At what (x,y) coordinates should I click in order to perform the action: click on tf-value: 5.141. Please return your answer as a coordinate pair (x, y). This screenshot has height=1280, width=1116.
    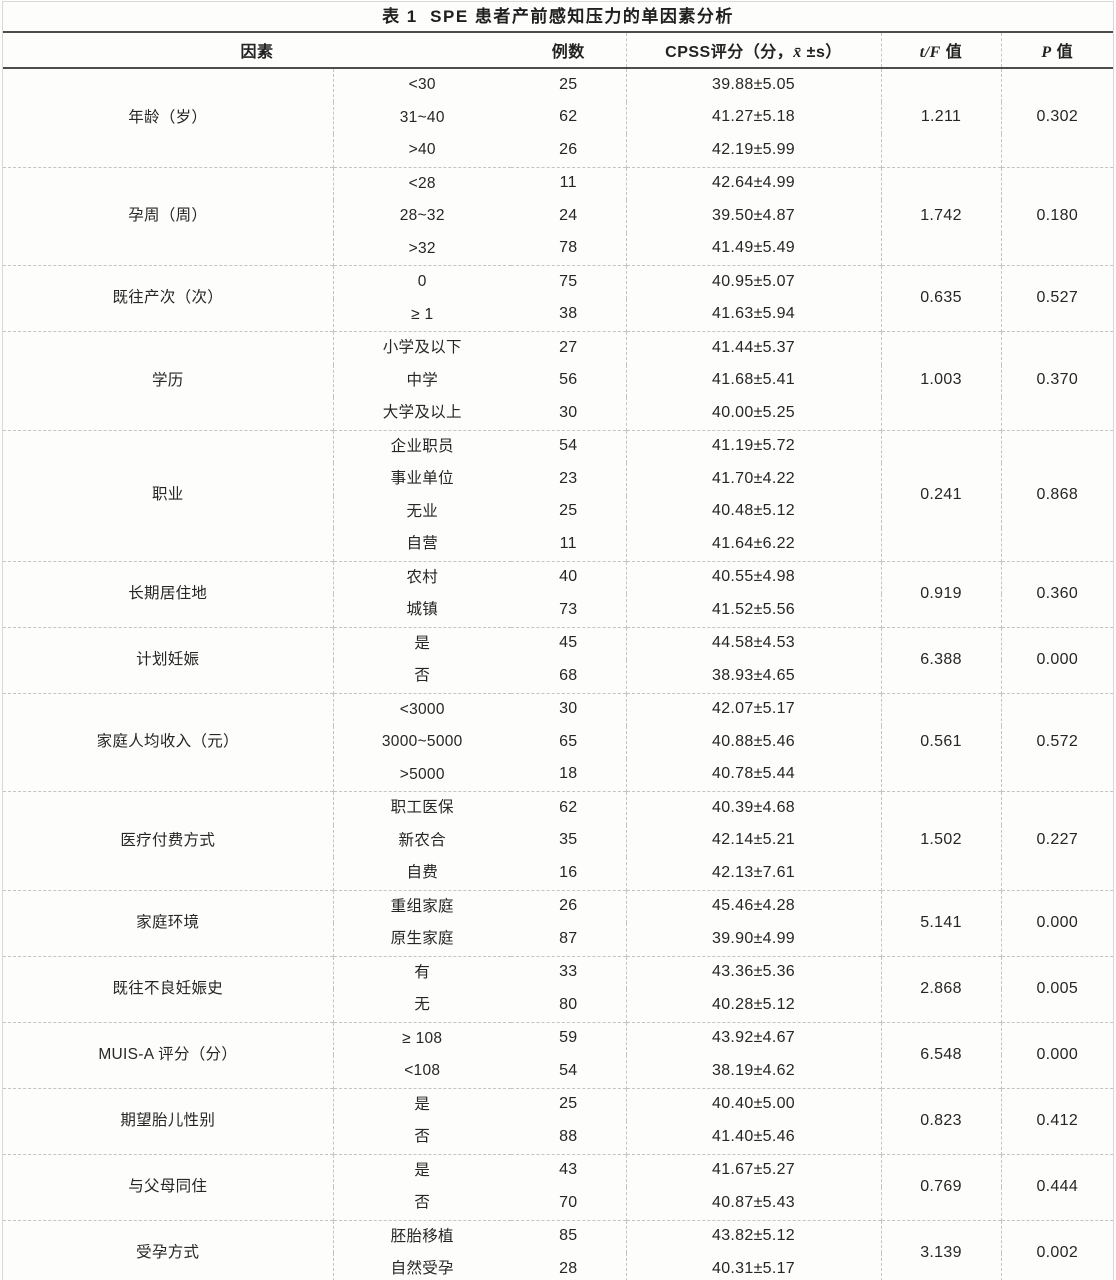
    Looking at the image, I should click on (941, 922).